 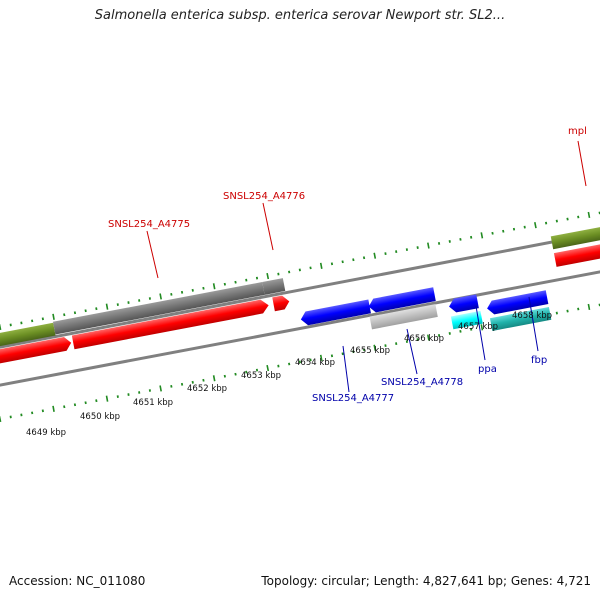 I want to click on connector-ppa, so click(x=480, y=333).